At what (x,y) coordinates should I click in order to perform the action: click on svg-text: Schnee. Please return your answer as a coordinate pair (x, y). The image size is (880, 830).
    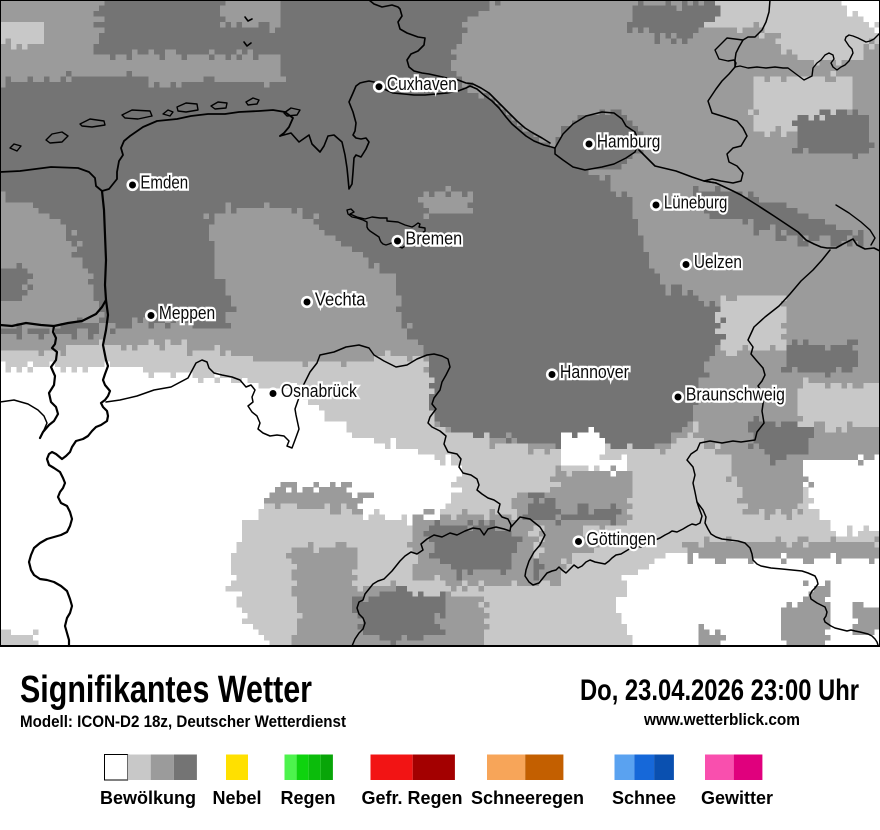
    Looking at the image, I should click on (644, 798).